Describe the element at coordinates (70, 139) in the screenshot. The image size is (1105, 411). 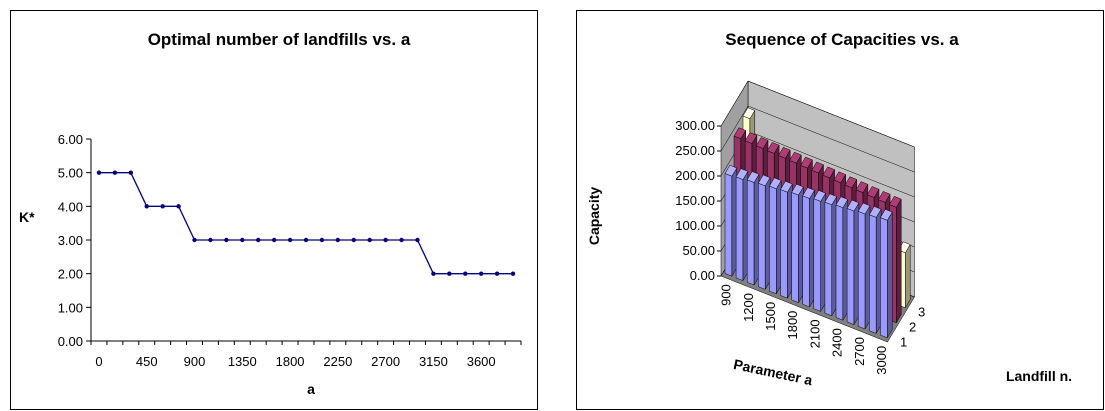
I see `y-tick-label: 6.00` at that location.